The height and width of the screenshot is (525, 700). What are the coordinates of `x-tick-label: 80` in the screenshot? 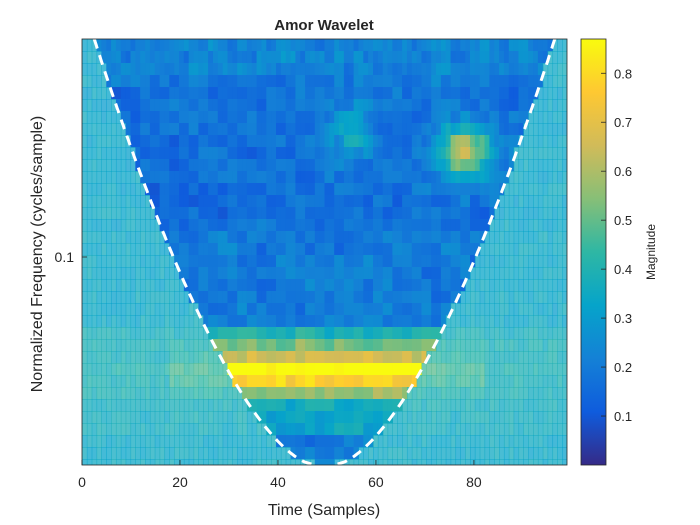 It's located at (474, 482).